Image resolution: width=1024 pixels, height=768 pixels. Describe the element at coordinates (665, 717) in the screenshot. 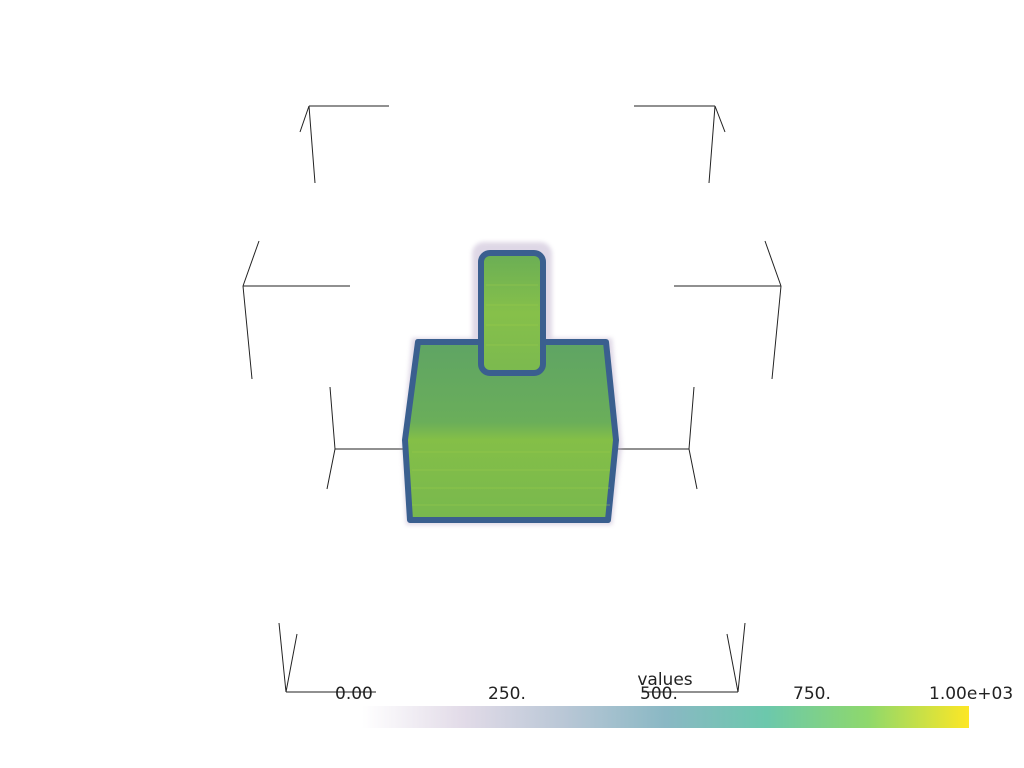

I see `colorbar-gradient` at that location.